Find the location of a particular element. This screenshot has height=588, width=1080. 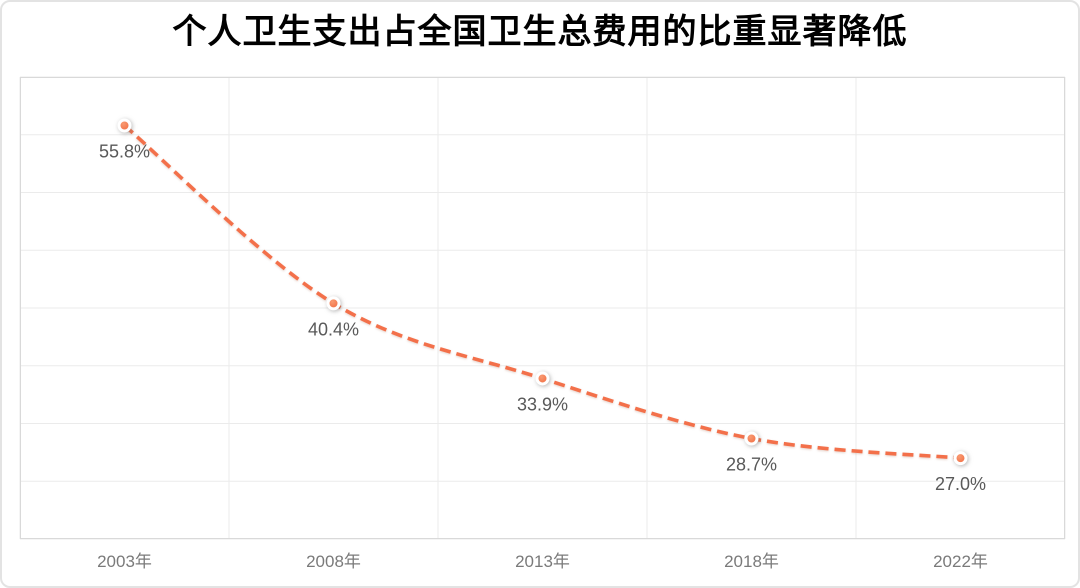

data-point-label: 28.7% is located at coordinates (751, 465).